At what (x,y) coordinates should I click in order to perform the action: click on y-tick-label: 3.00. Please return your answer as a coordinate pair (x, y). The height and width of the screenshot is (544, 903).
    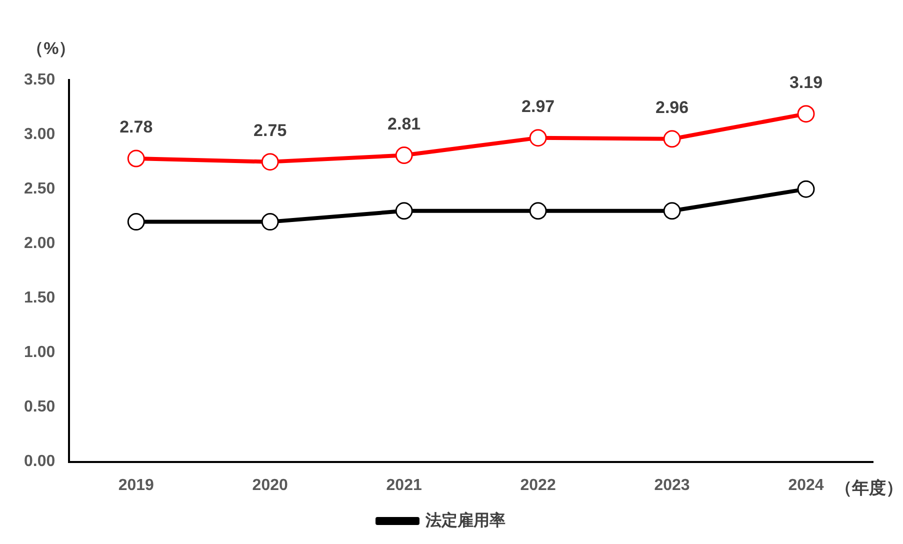
    Looking at the image, I should click on (40, 134).